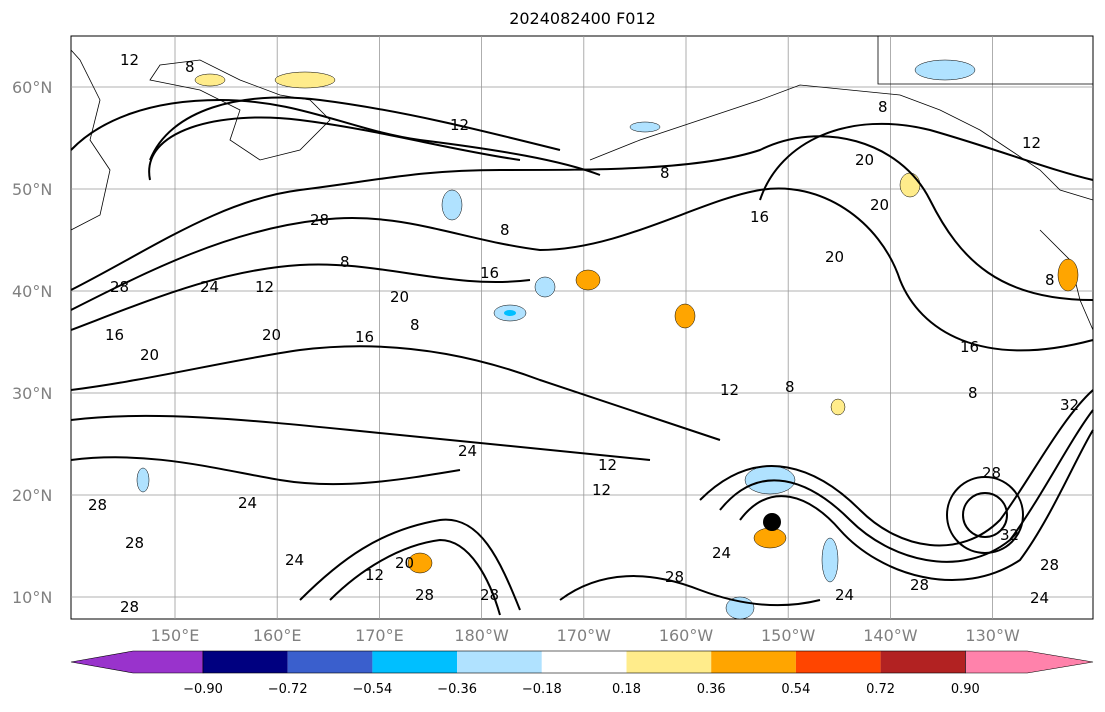 This screenshot has width=1105, height=712. I want to click on colorbar-tick-label: −0.72, so click(287, 689).